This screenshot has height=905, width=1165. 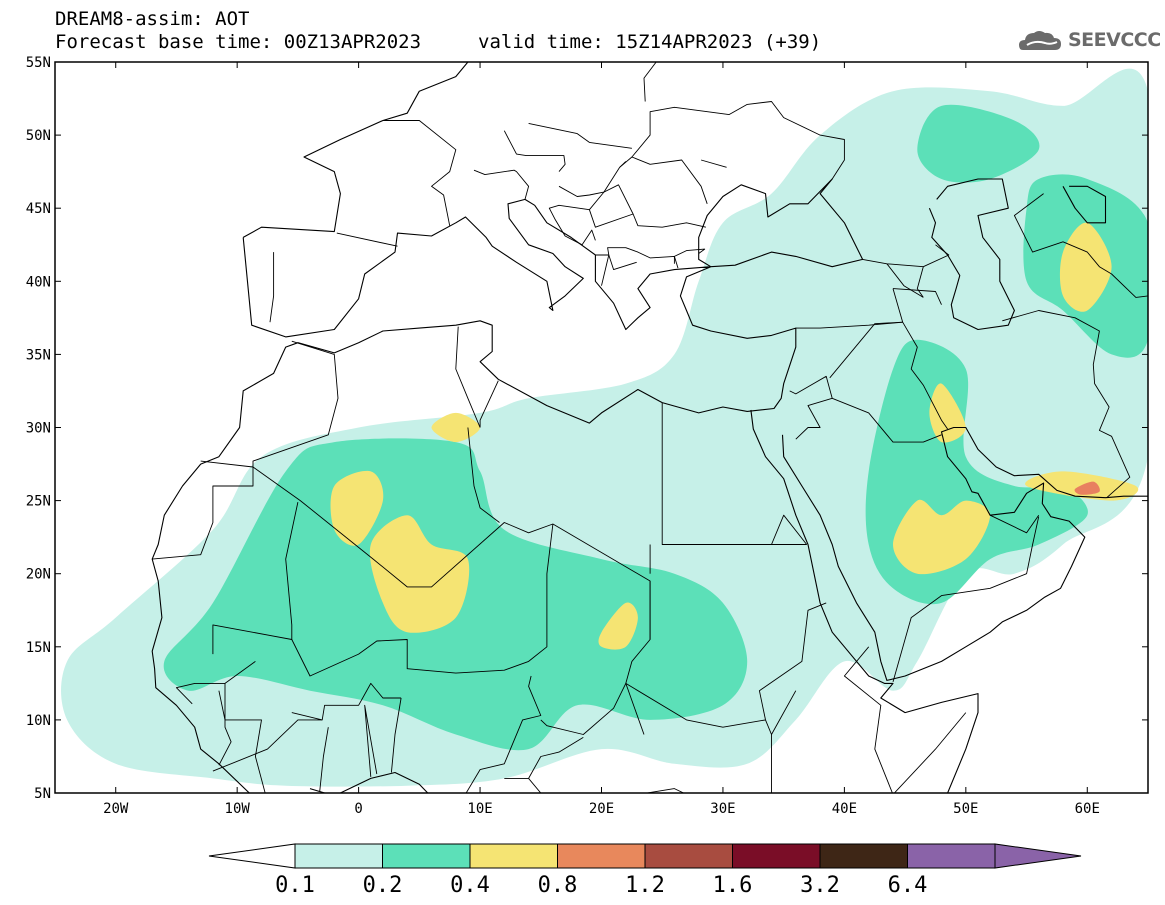 What do you see at coordinates (295, 885) in the screenshot?
I see `colorbar-label: 0.1` at bounding box center [295, 885].